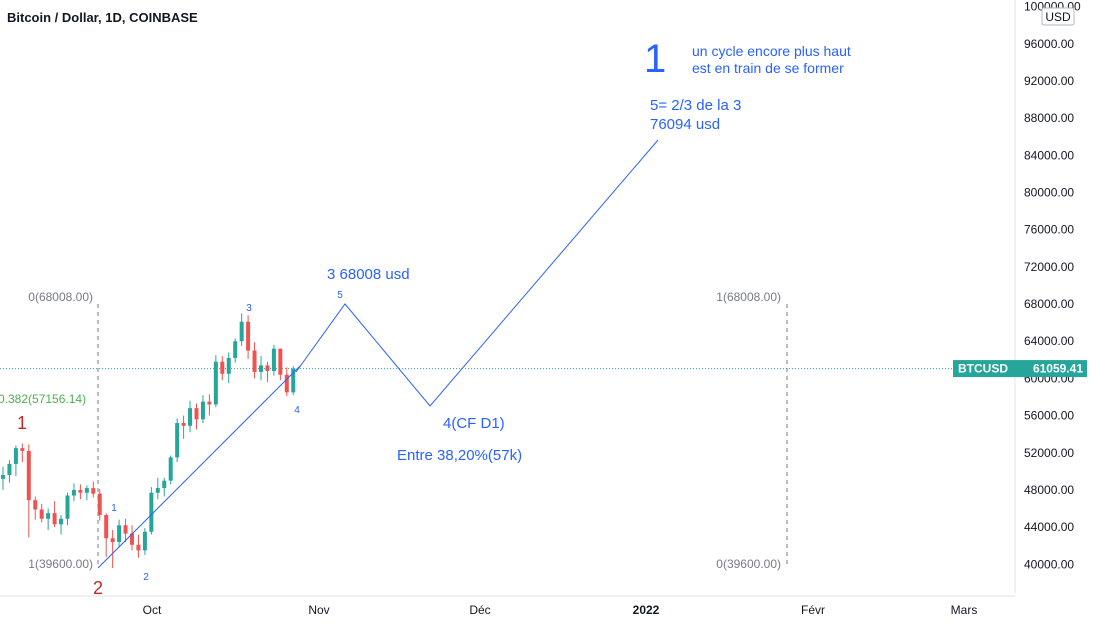  Describe the element at coordinates (199, 467) in the screenshot. I see `trend-line` at that location.